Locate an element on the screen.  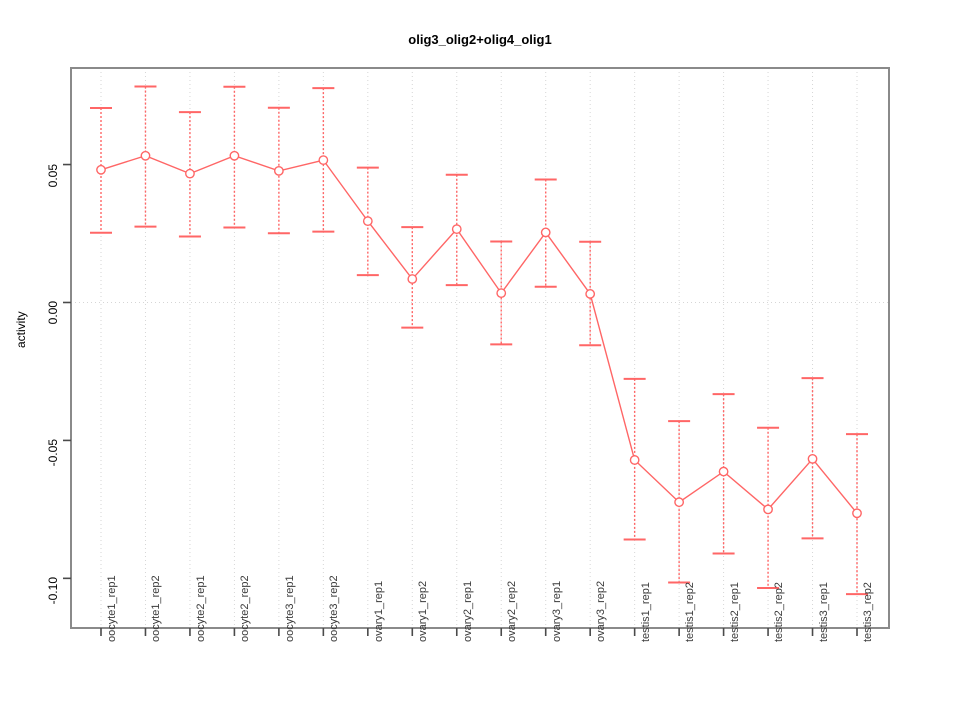
x-tick-label: ovary1_rep1 is located at coordinates (378, 611).